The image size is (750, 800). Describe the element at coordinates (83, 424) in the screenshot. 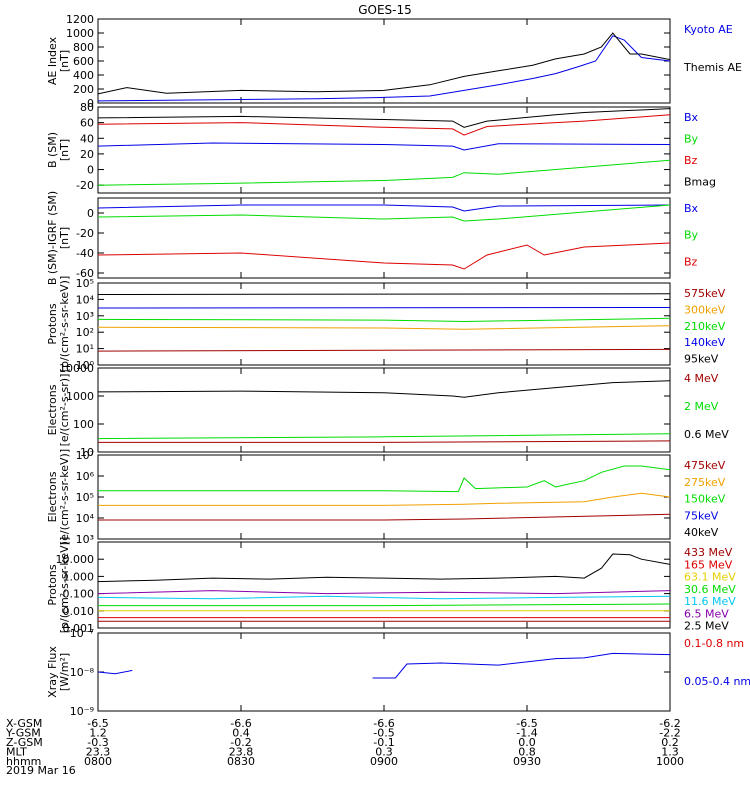

I see `y-tick-label: 100` at that location.